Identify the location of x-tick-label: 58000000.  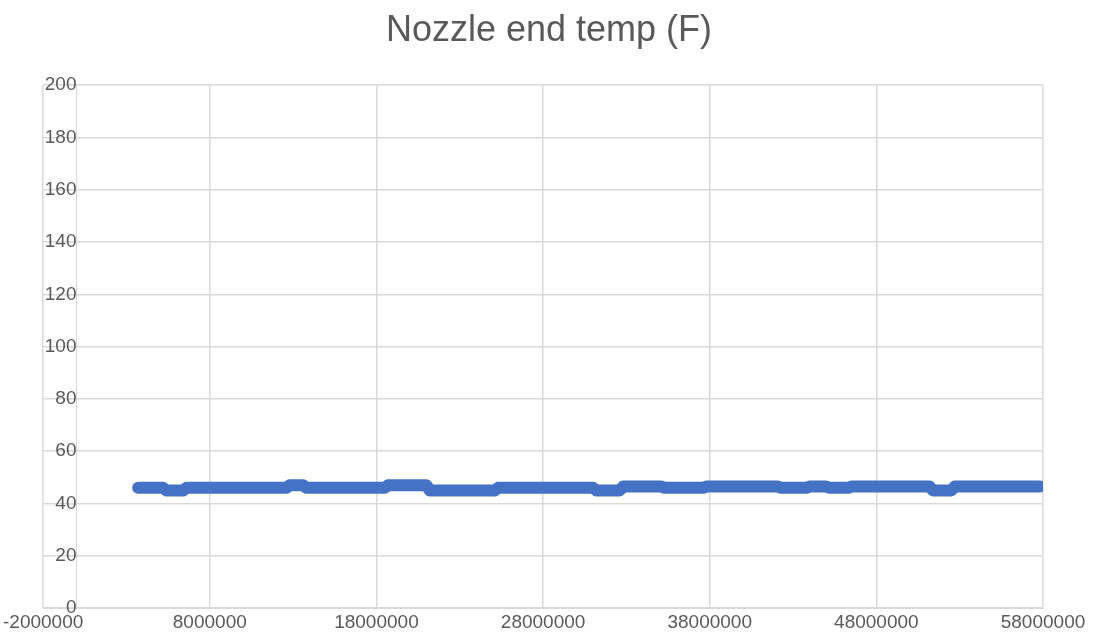
(1043, 621).